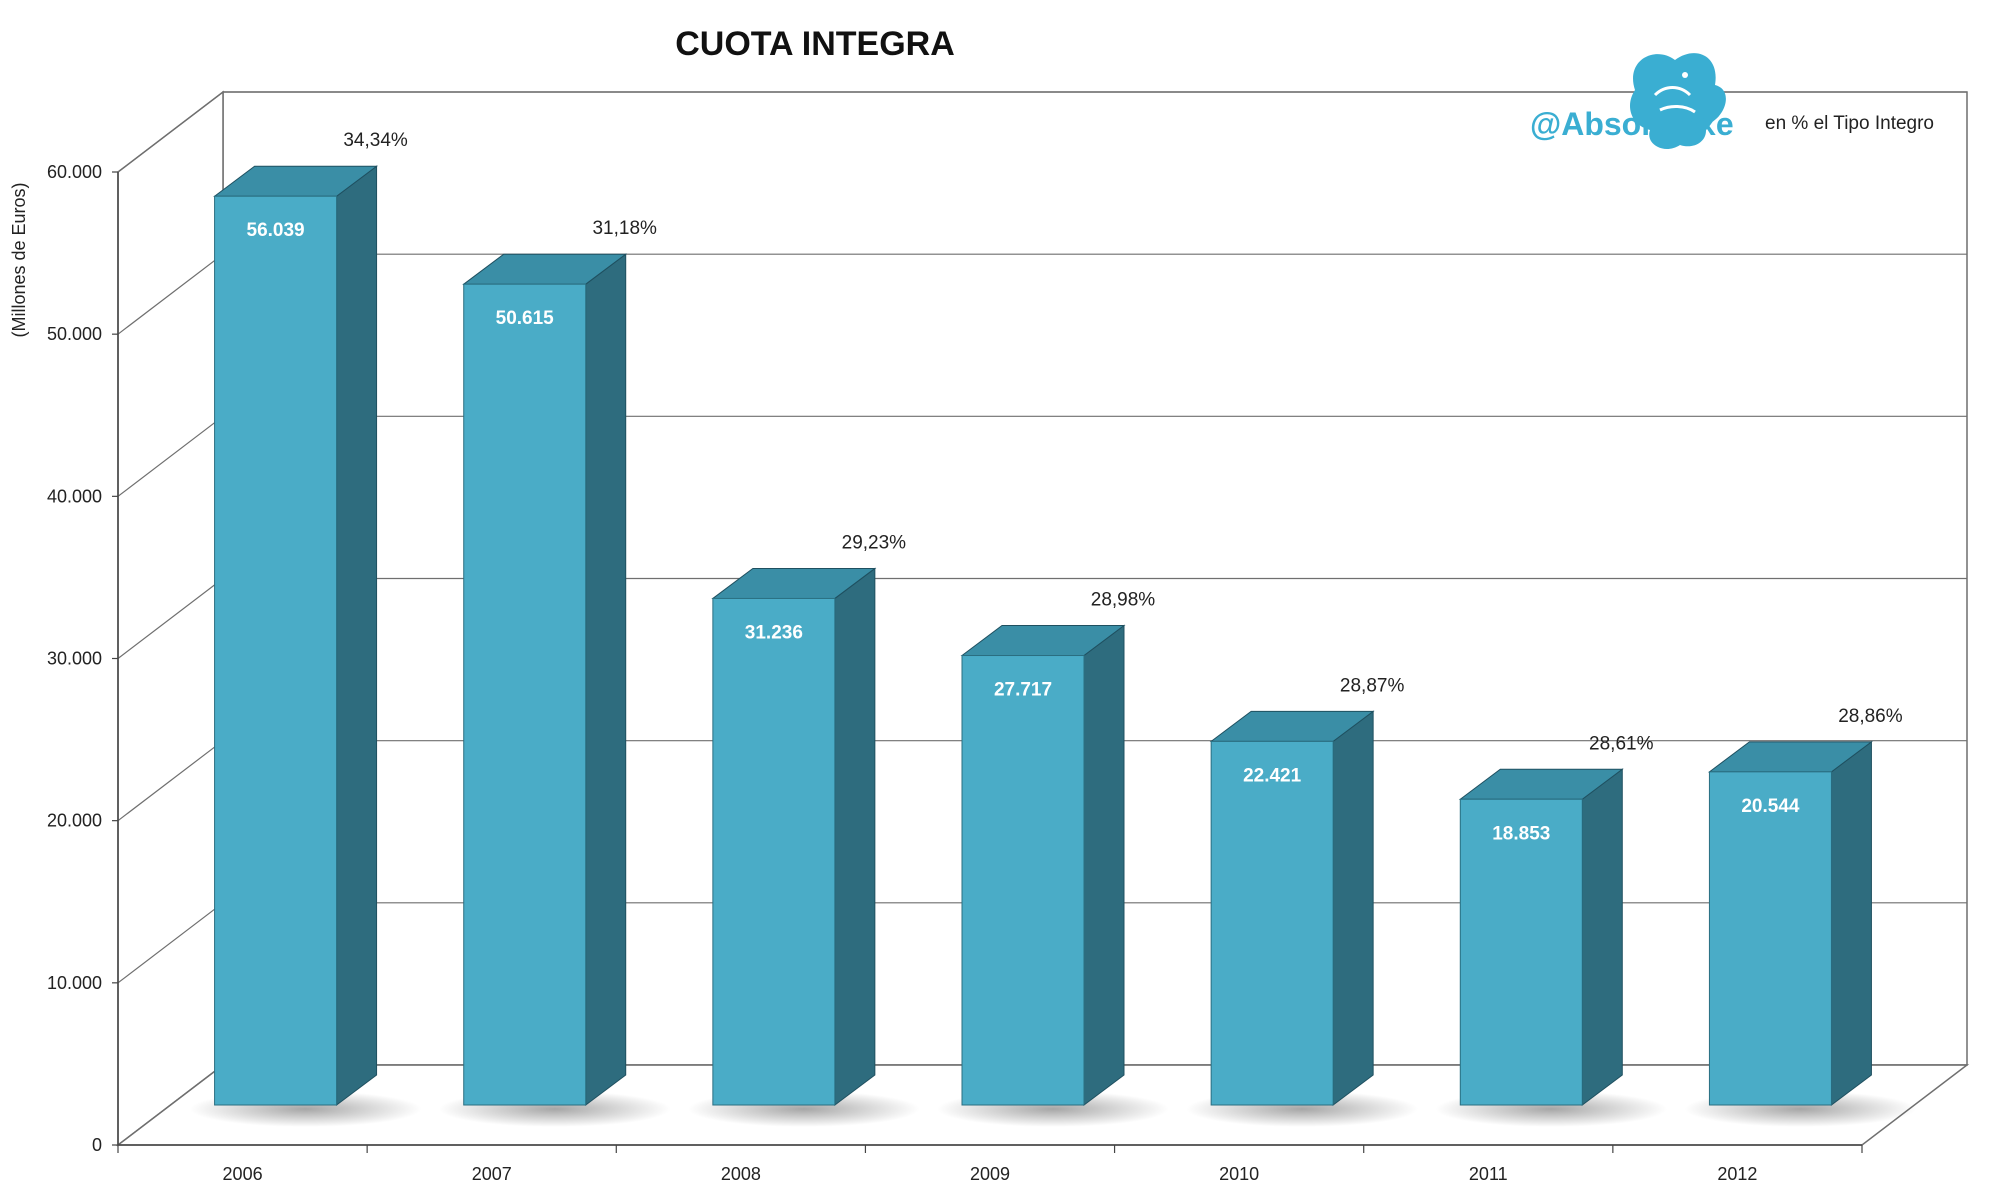 This screenshot has height=1191, width=1994. I want to click on bar-value-label: 20.544, so click(1770, 806).